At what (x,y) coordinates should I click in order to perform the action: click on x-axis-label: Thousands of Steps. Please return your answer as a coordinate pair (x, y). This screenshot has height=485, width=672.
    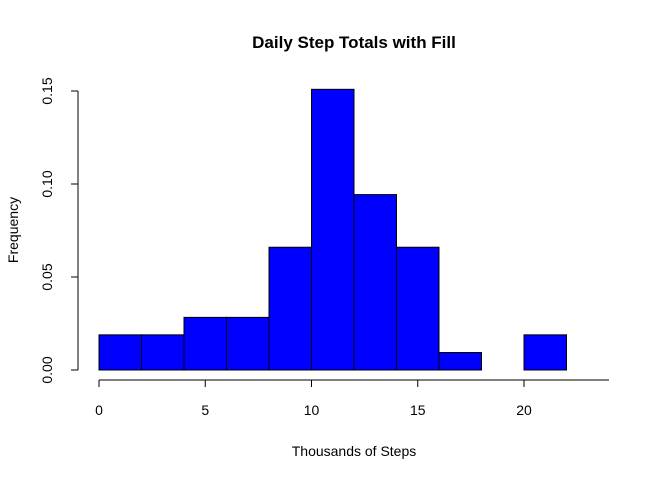
    Looking at the image, I should click on (354, 451).